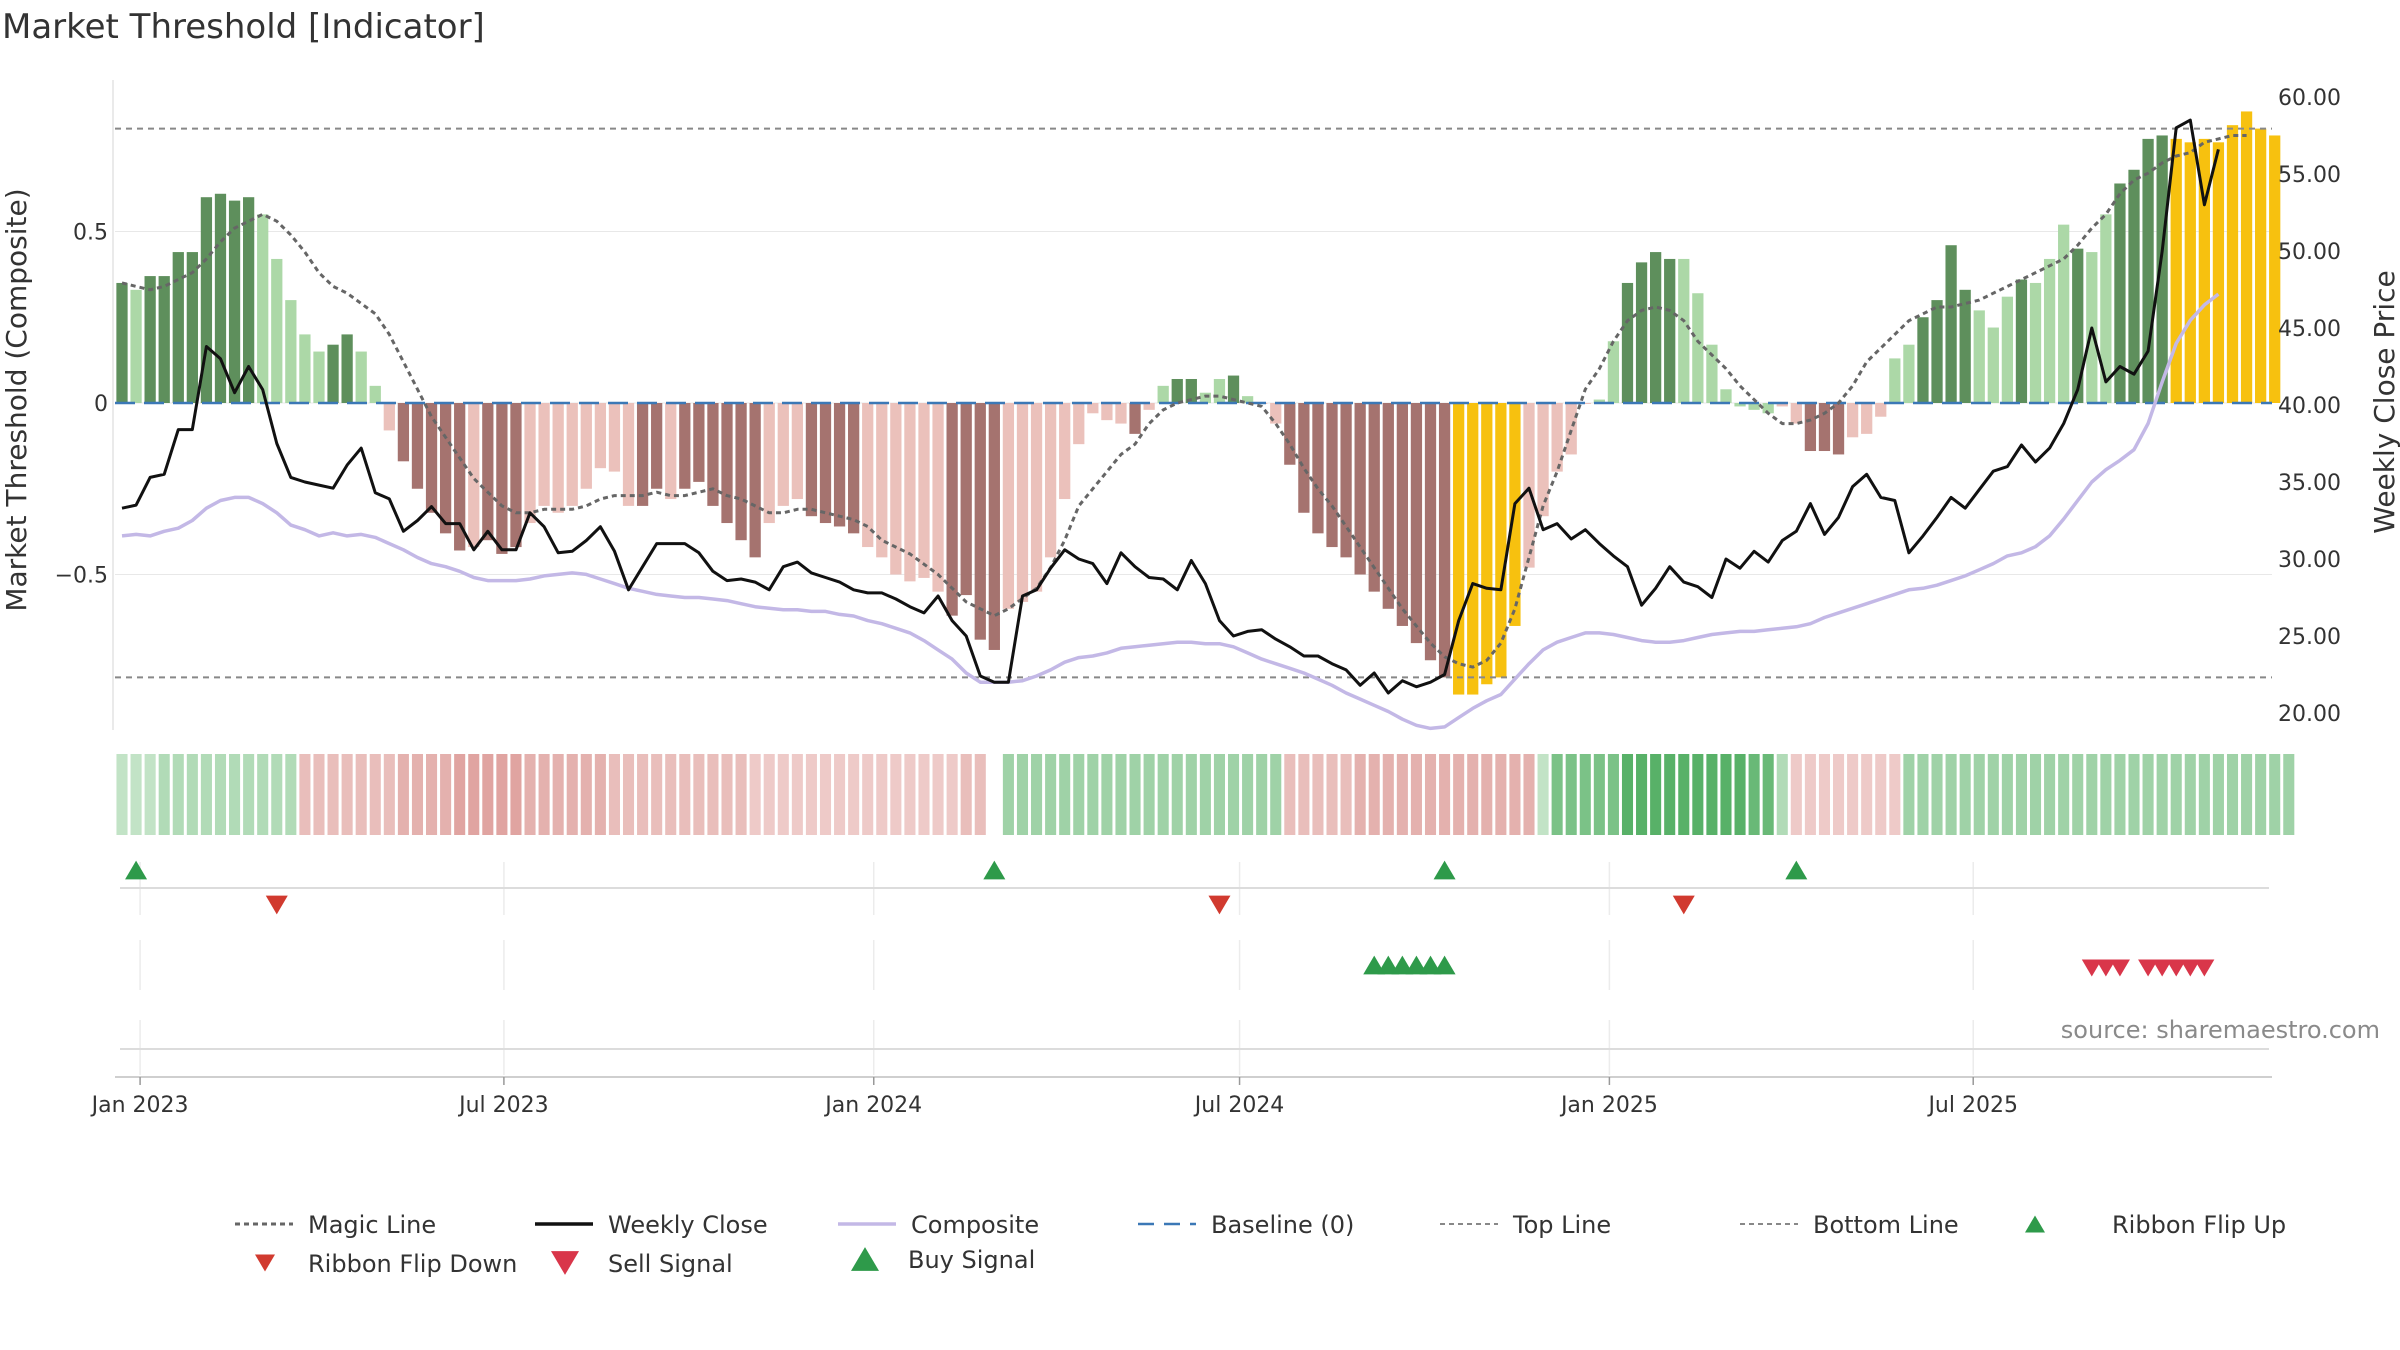 The height and width of the screenshot is (1350, 2400). Describe the element at coordinates (2309, 98) in the screenshot. I see `y-tick-label-right: 60.00` at that location.